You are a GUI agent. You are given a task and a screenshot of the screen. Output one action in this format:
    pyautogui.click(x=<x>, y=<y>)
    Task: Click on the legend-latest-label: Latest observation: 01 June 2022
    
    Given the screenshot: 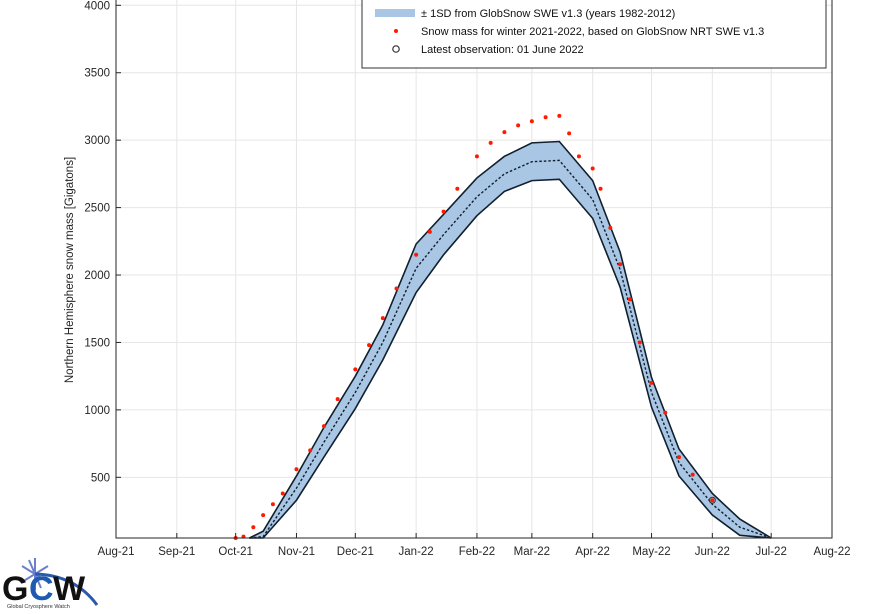 What is the action you would take?
    pyautogui.click(x=502, y=50)
    